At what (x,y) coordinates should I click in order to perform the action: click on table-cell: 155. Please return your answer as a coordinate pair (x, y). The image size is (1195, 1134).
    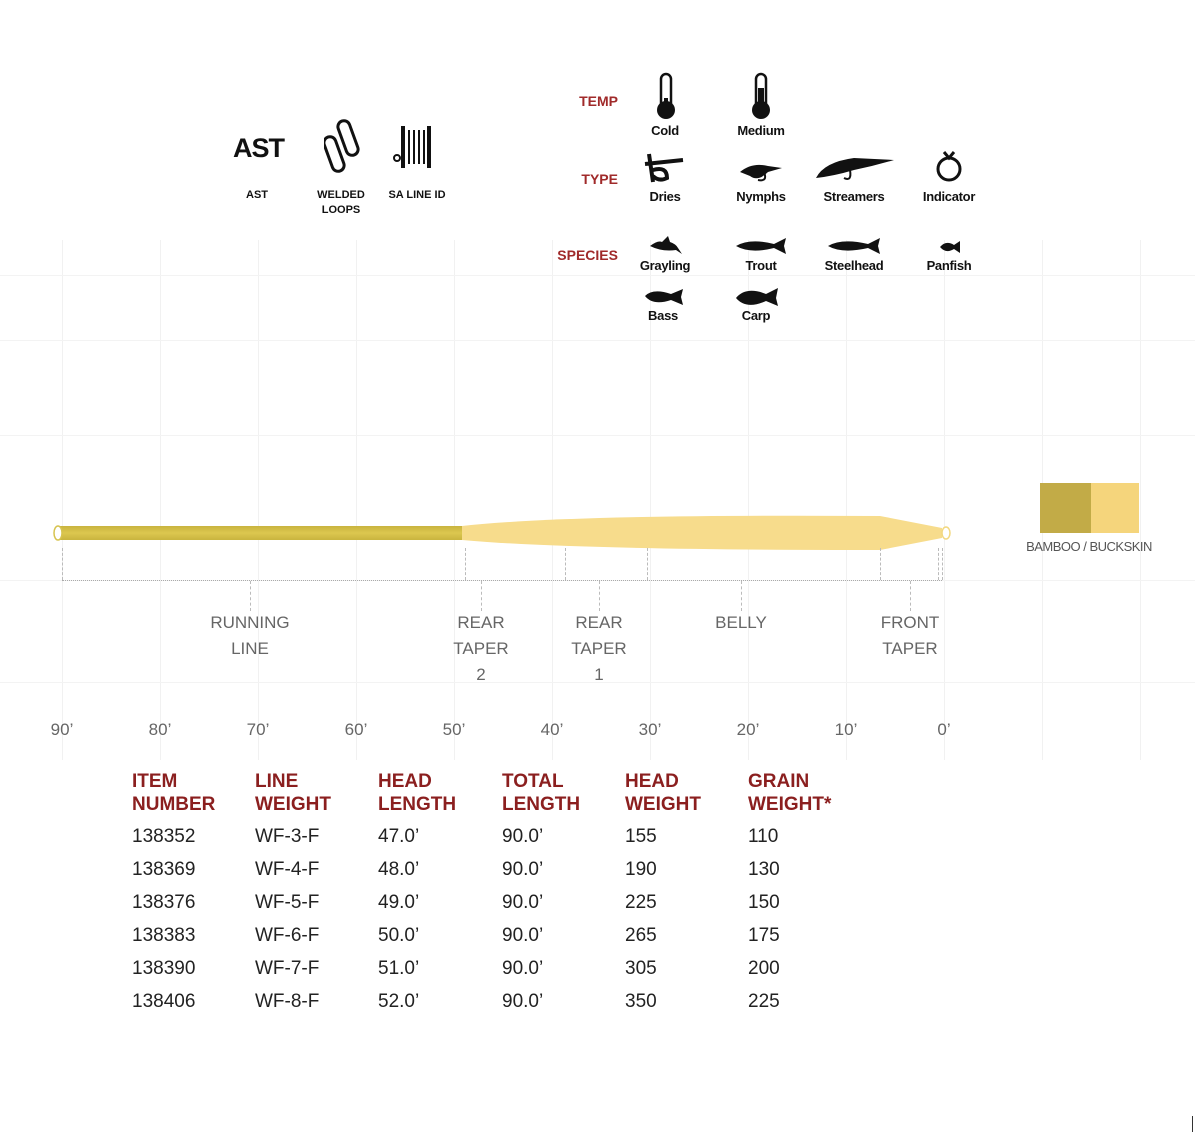
    Looking at the image, I should click on (641, 836).